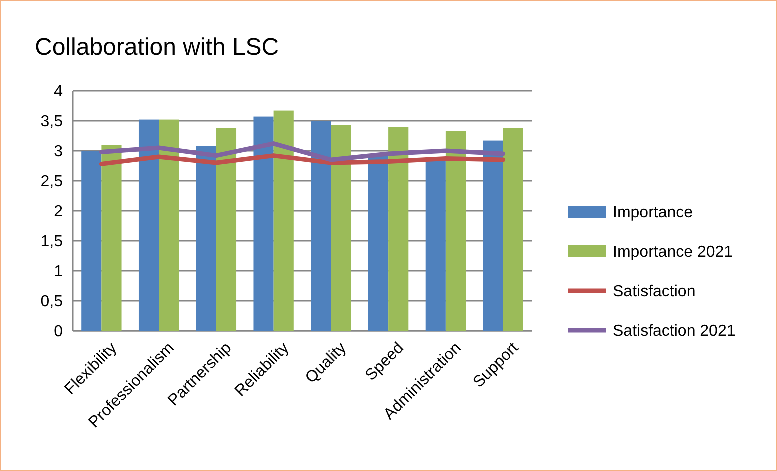 Image resolution: width=777 pixels, height=471 pixels. I want to click on y-tick-label: 1, so click(59, 272).